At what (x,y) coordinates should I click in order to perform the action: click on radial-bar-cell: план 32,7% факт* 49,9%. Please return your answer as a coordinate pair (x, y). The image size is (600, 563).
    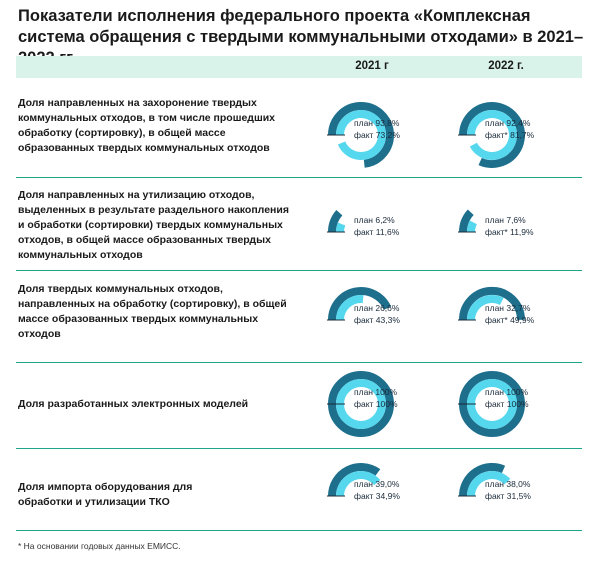
    Looking at the image, I should click on (496, 305).